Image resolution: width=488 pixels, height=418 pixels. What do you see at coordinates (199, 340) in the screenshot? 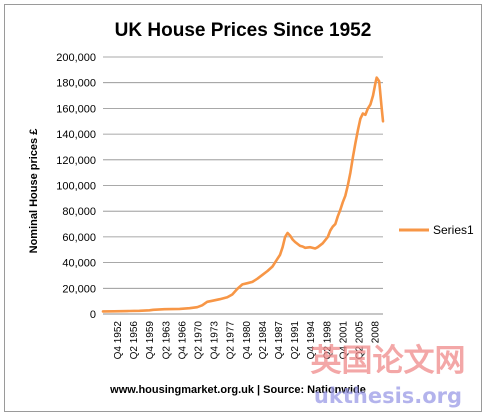
I see `x-tick-label: Q2 1970` at bounding box center [199, 340].